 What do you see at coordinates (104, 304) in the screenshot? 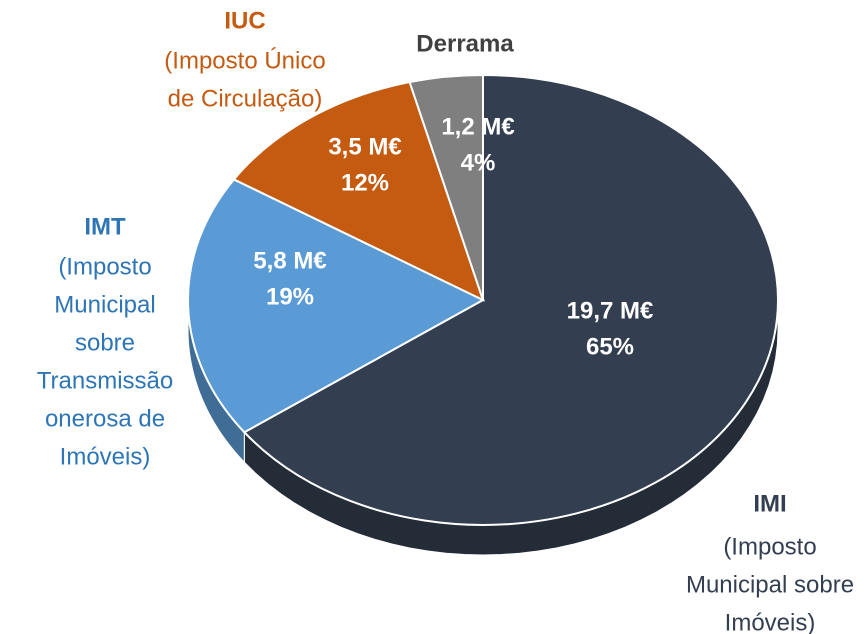
I see `category-description: Municipal` at bounding box center [104, 304].